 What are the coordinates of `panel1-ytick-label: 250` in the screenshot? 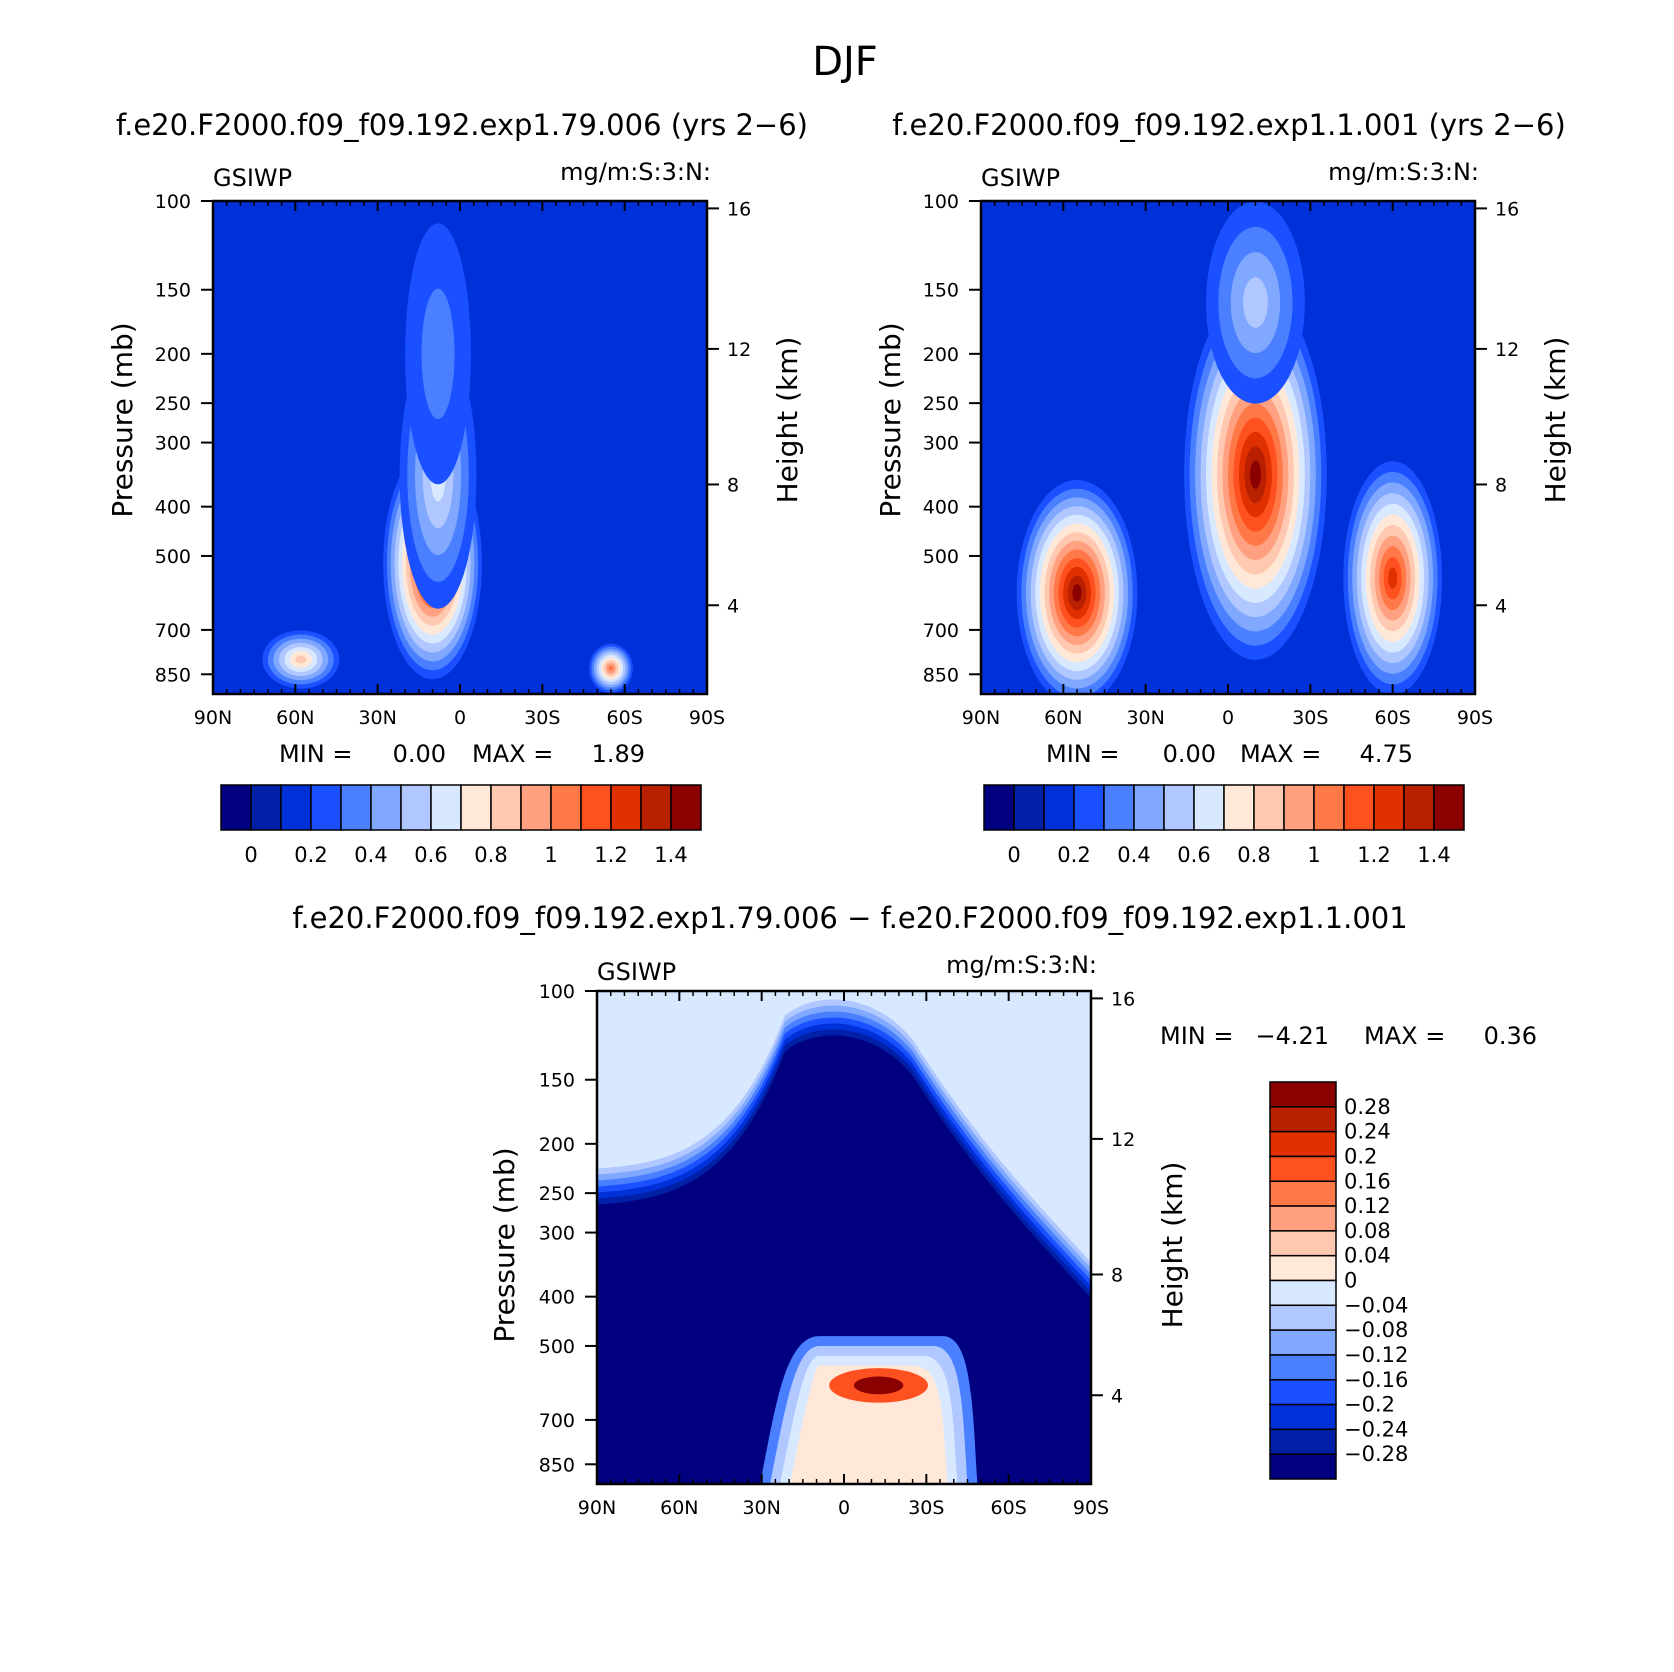 It's located at (173, 404).